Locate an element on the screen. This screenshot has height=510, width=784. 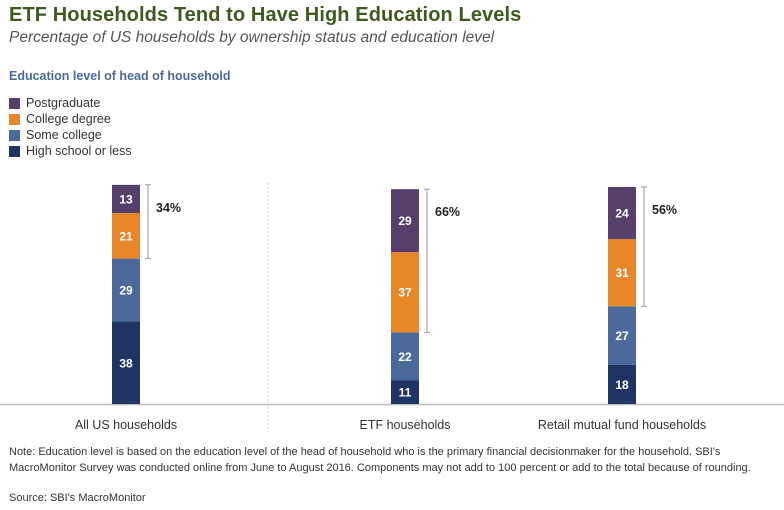
legend-label: High school or less is located at coordinates (79, 151).